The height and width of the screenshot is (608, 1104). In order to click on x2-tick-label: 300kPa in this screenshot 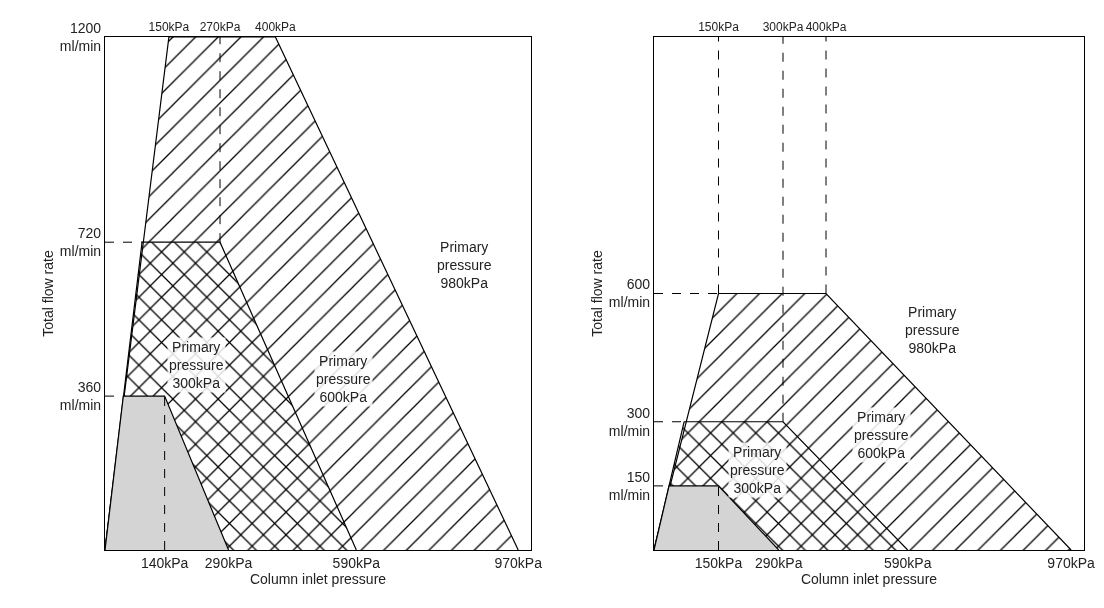, I will do `click(783, 27)`.